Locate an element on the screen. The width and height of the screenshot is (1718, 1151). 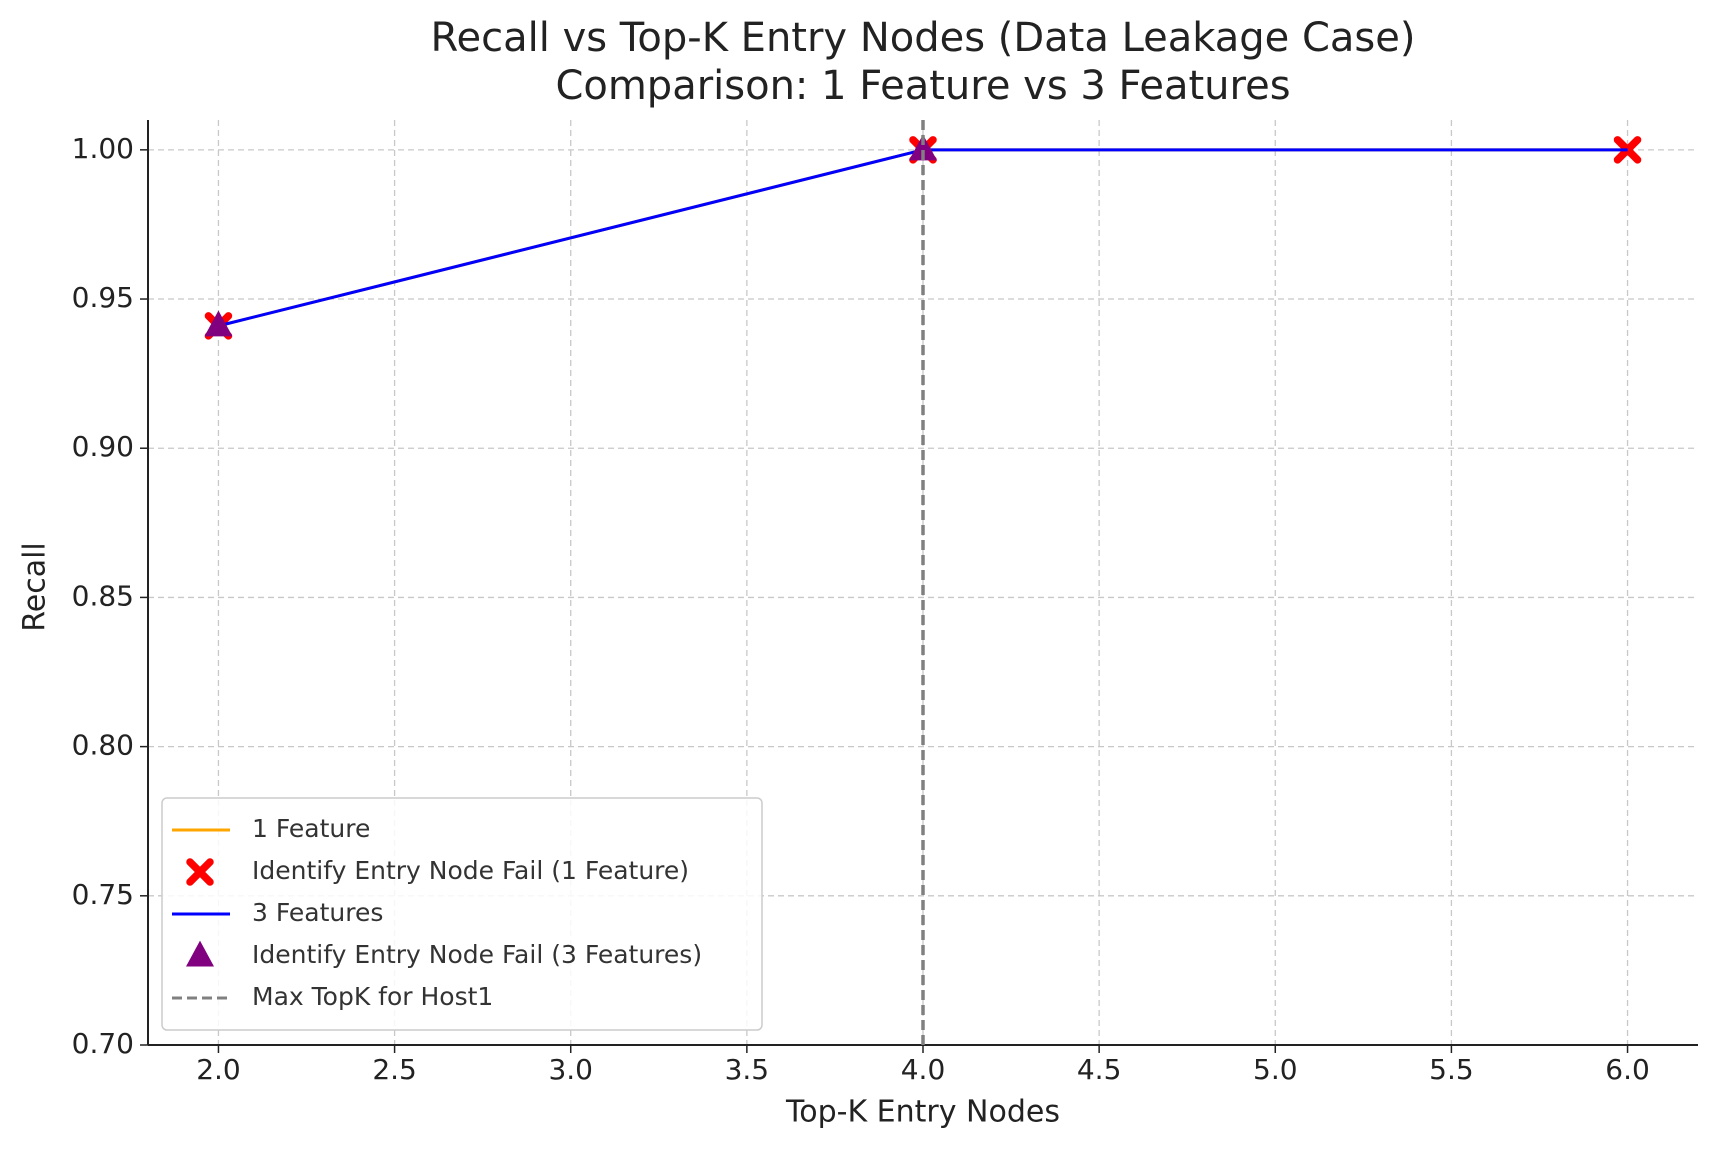
x-tick-label: 4.0 is located at coordinates (923, 1069).